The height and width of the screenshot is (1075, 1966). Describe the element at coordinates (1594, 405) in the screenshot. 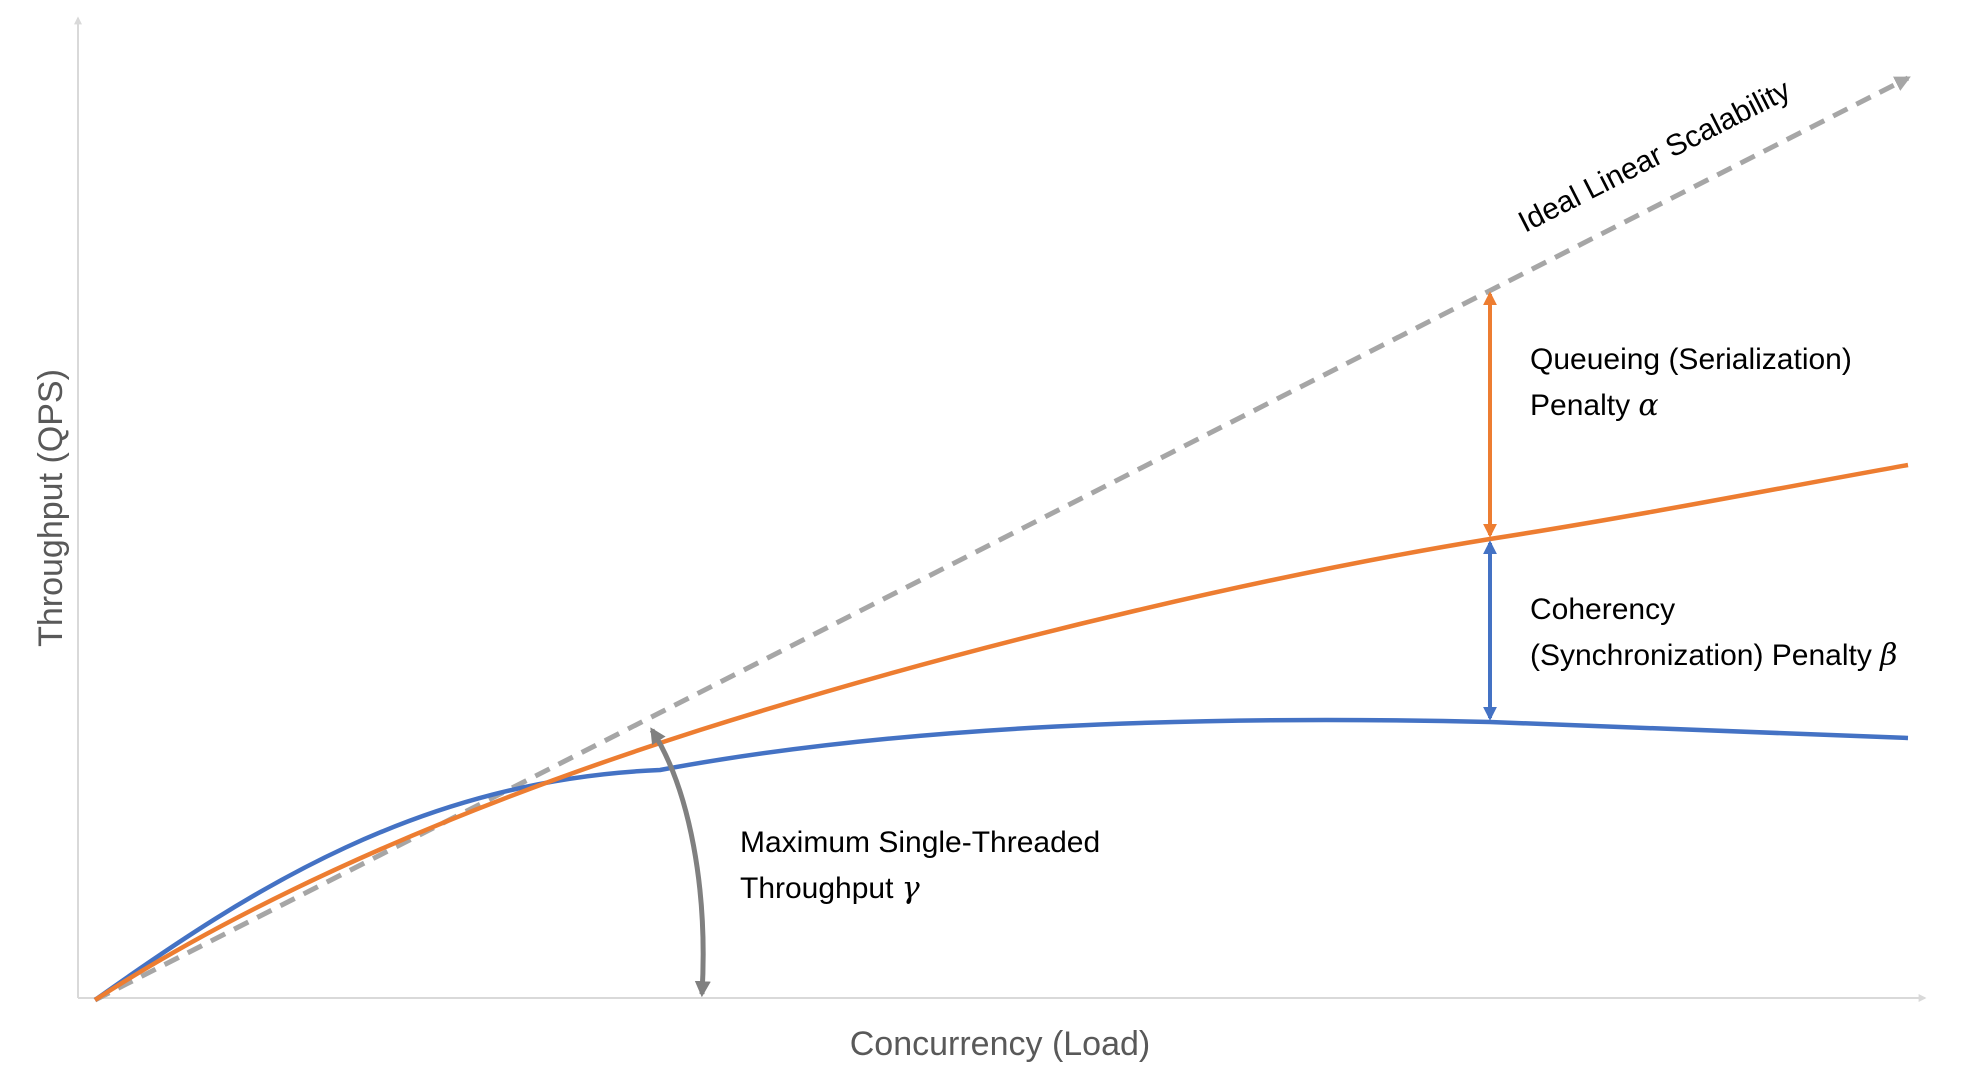

I see `queueing-annotation-line2: Penalty α` at that location.